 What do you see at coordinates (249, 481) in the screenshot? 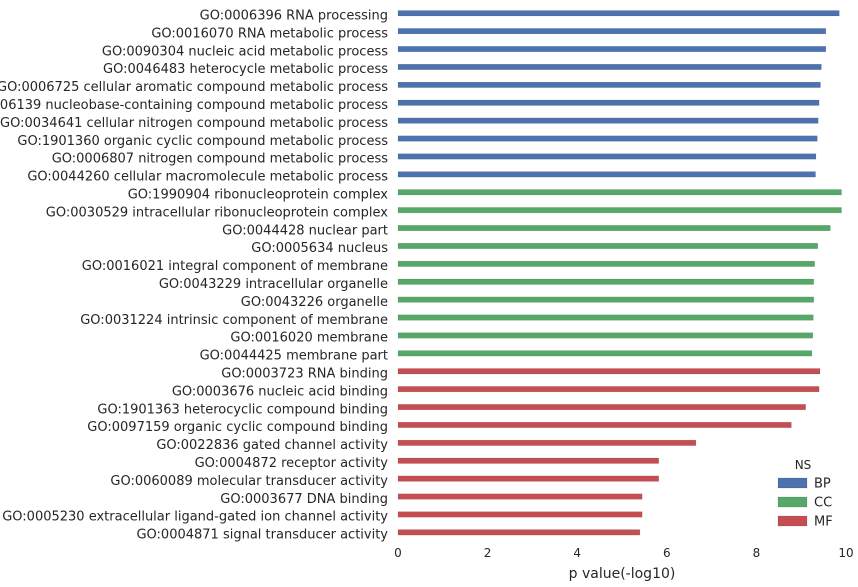
I see `category-label: GO:0060089 molecular transducer activity` at bounding box center [249, 481].